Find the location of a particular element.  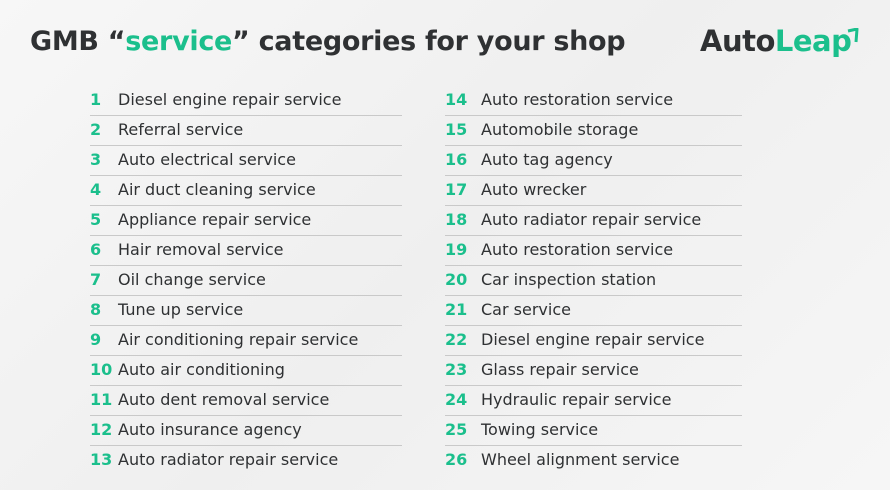

item-label: Hair removal service is located at coordinates (201, 249).